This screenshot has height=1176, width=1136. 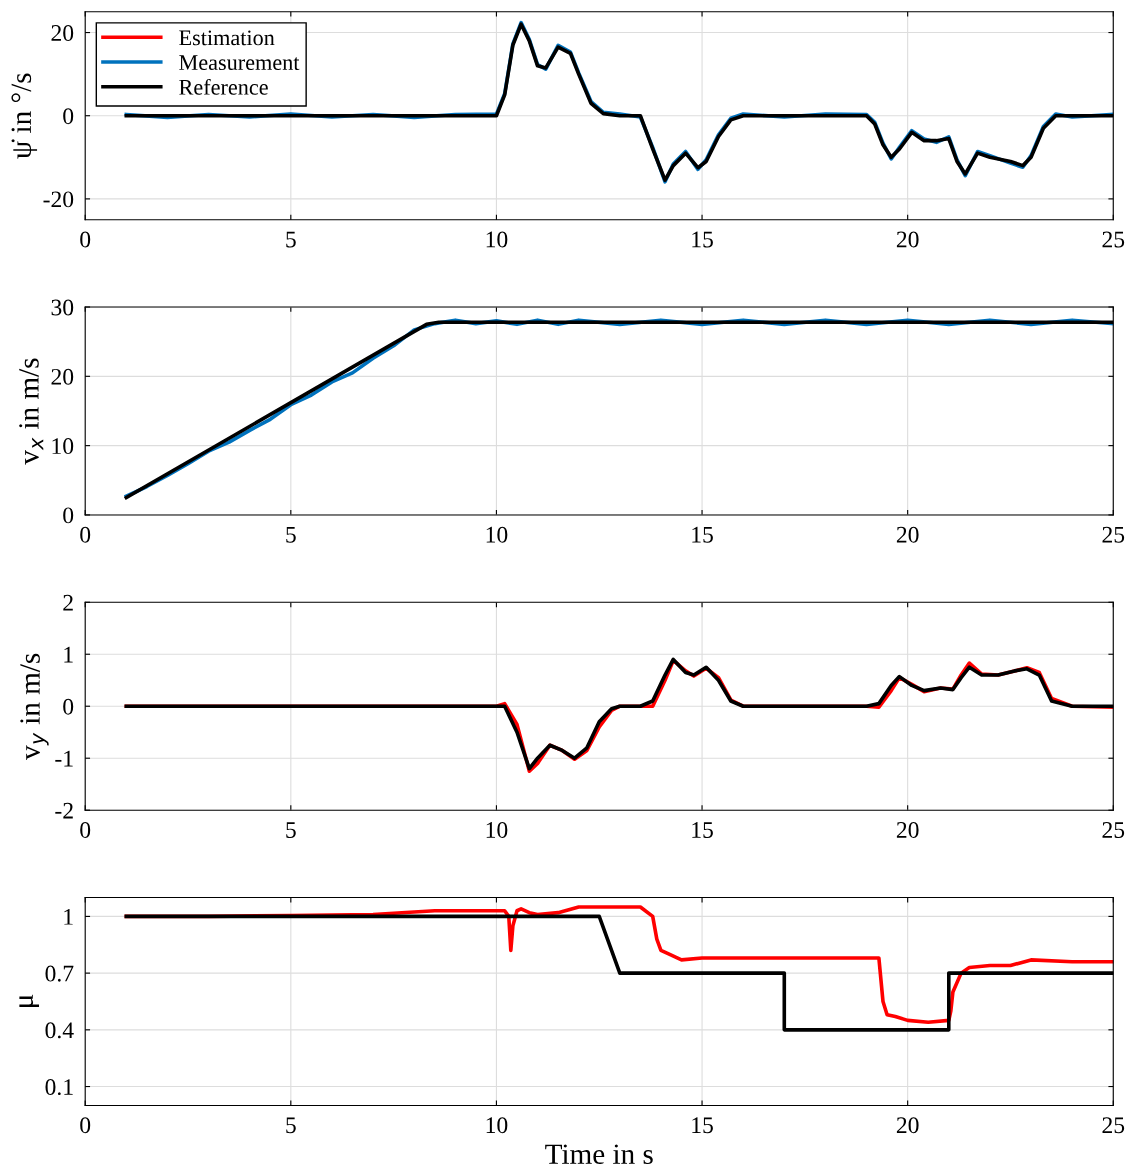 I want to click on y-axis-title: μ, so click(x=29, y=1000).